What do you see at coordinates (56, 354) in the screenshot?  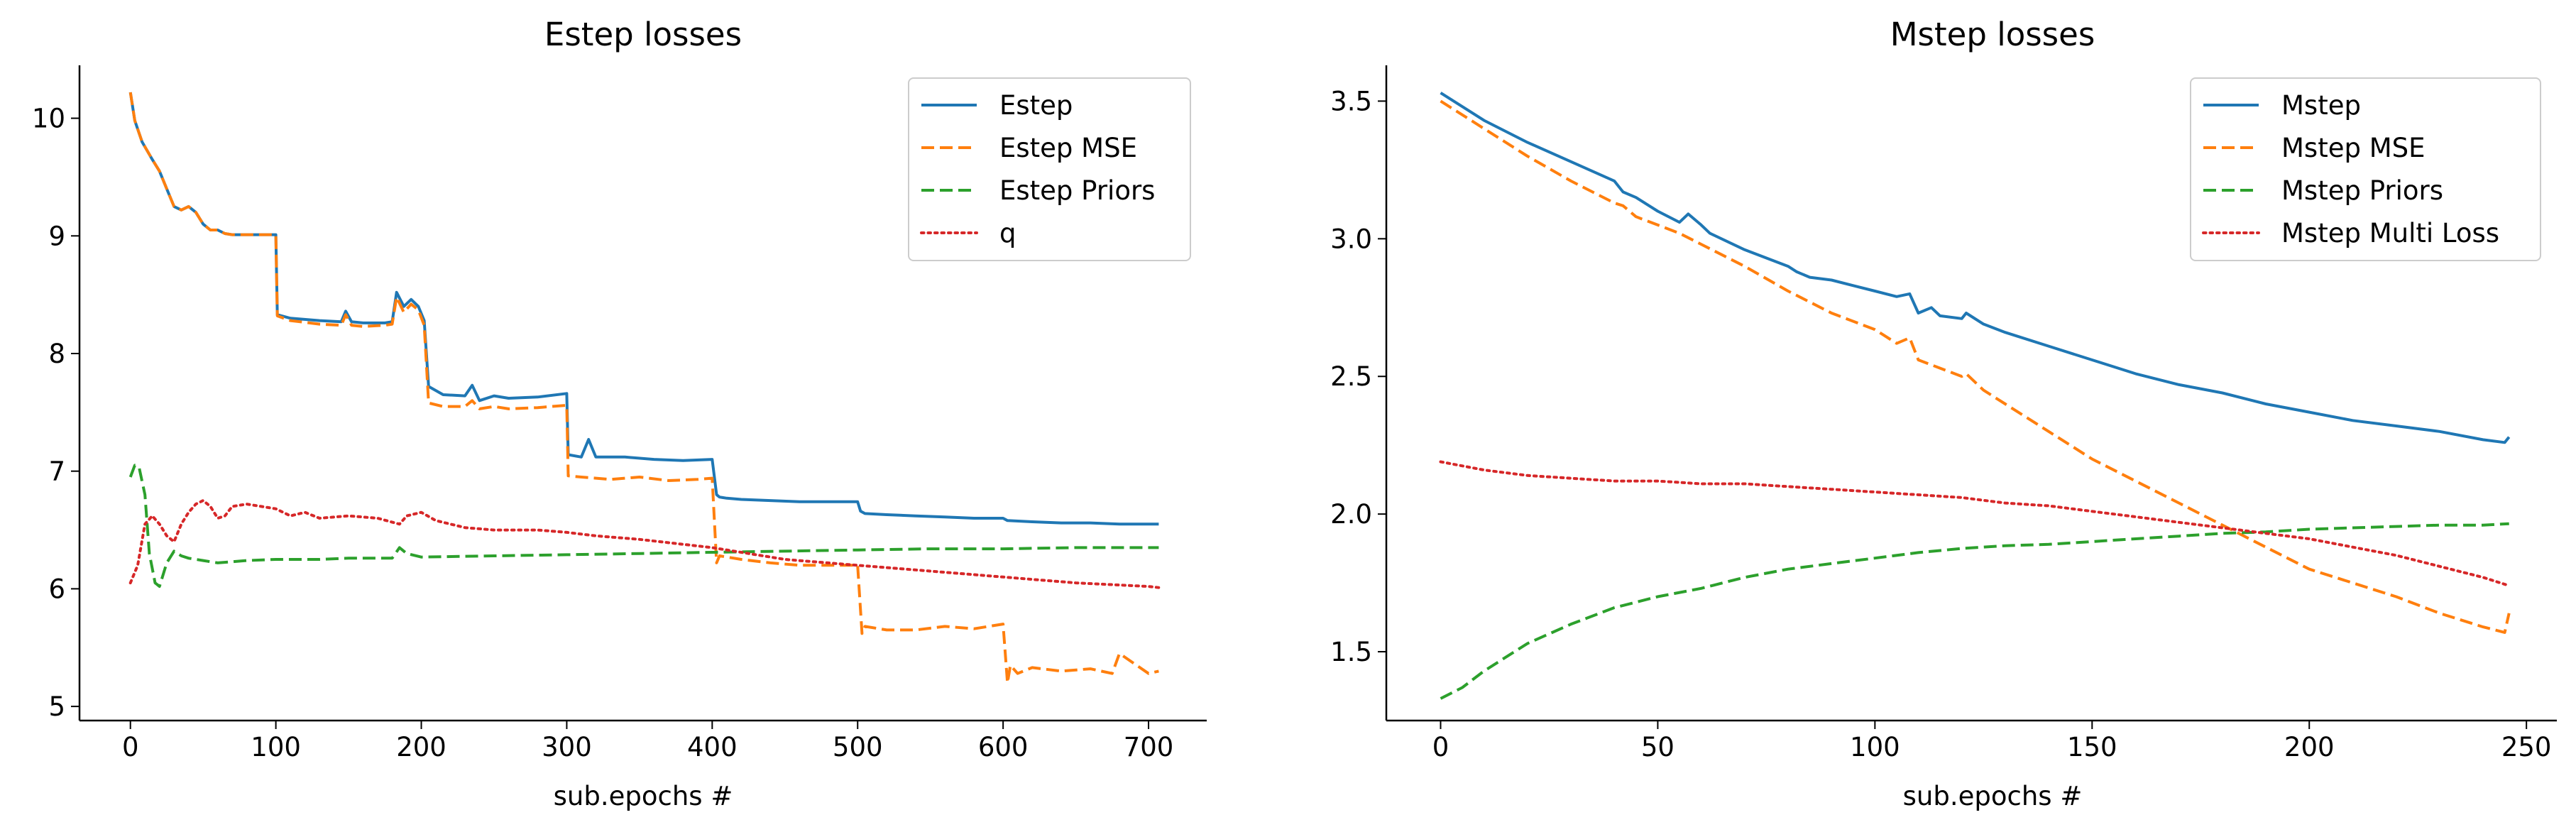 I see `estep-y-tick-label: 8` at bounding box center [56, 354].